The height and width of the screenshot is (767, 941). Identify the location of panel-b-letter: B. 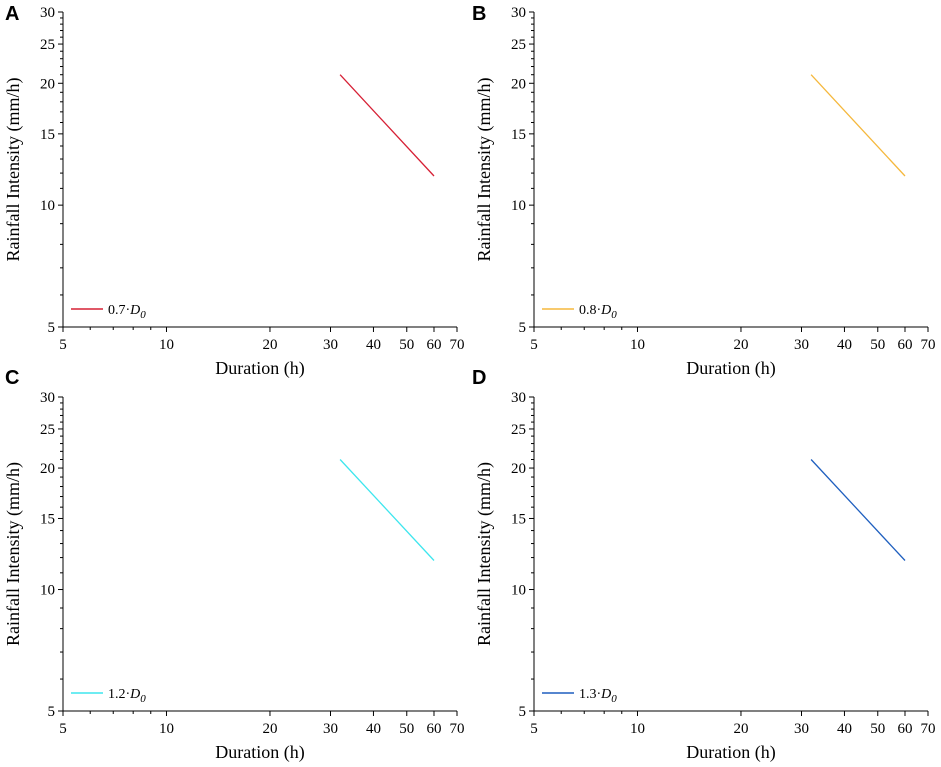
(479, 14).